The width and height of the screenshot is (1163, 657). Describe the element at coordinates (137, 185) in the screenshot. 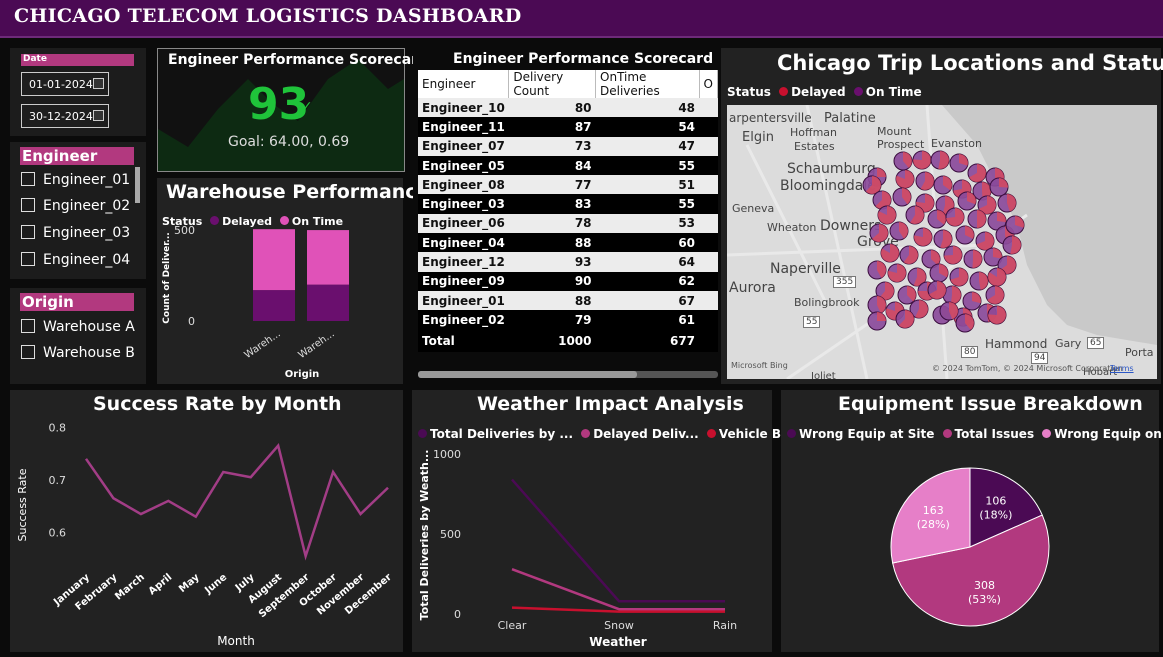

I see `slicer-scrollbar` at that location.